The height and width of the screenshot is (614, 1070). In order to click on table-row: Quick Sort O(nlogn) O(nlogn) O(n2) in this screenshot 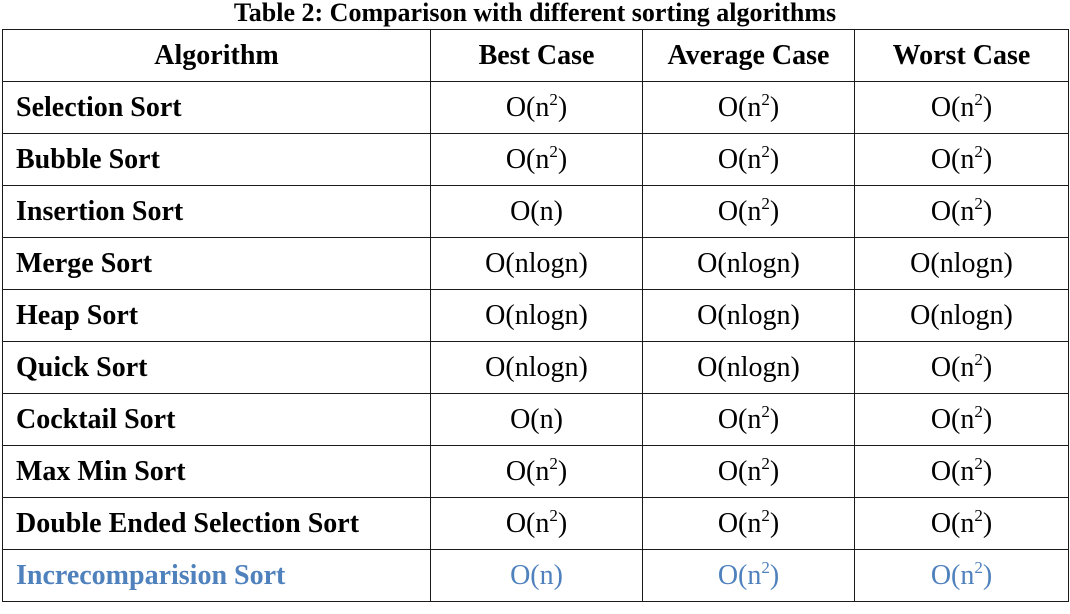, I will do `click(535, 367)`.